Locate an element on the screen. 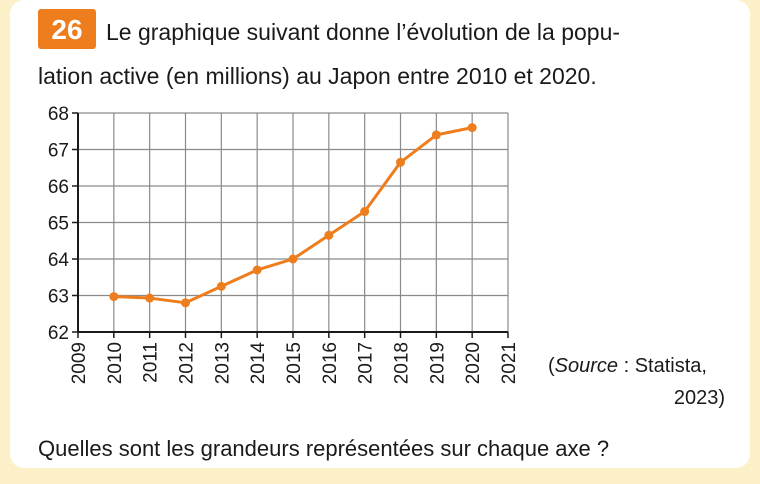 The height and width of the screenshot is (484, 760). y-tick-label: 67 is located at coordinates (58, 151).